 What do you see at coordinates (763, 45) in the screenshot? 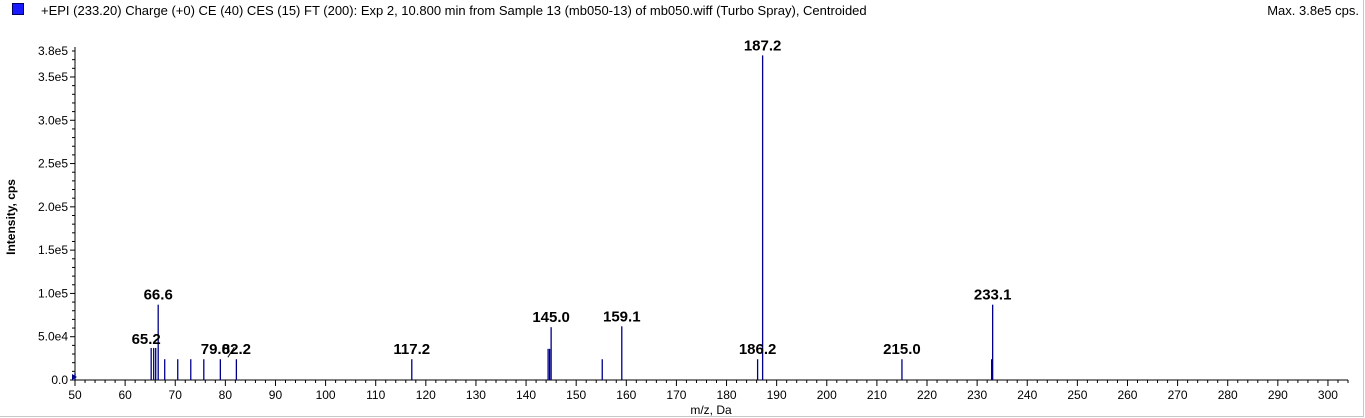
I see `peak-label: 187.2` at bounding box center [763, 45].